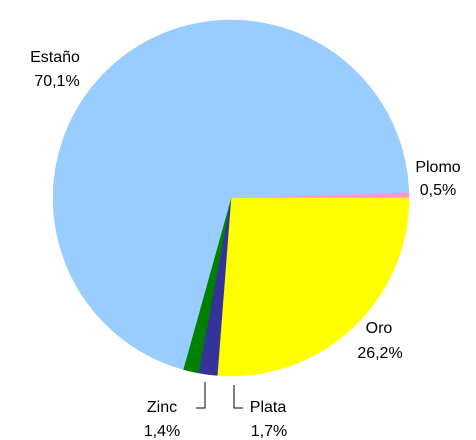  What do you see at coordinates (269, 431) in the screenshot?
I see `slice-value-label: 1,7%` at bounding box center [269, 431].